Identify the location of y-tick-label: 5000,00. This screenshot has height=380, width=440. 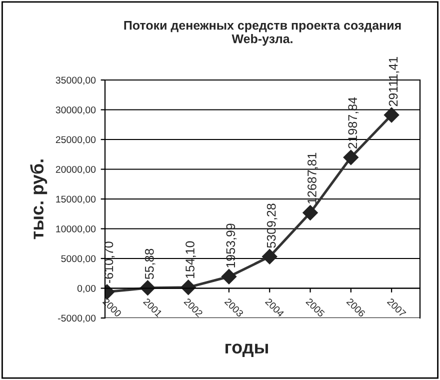
(78, 259).